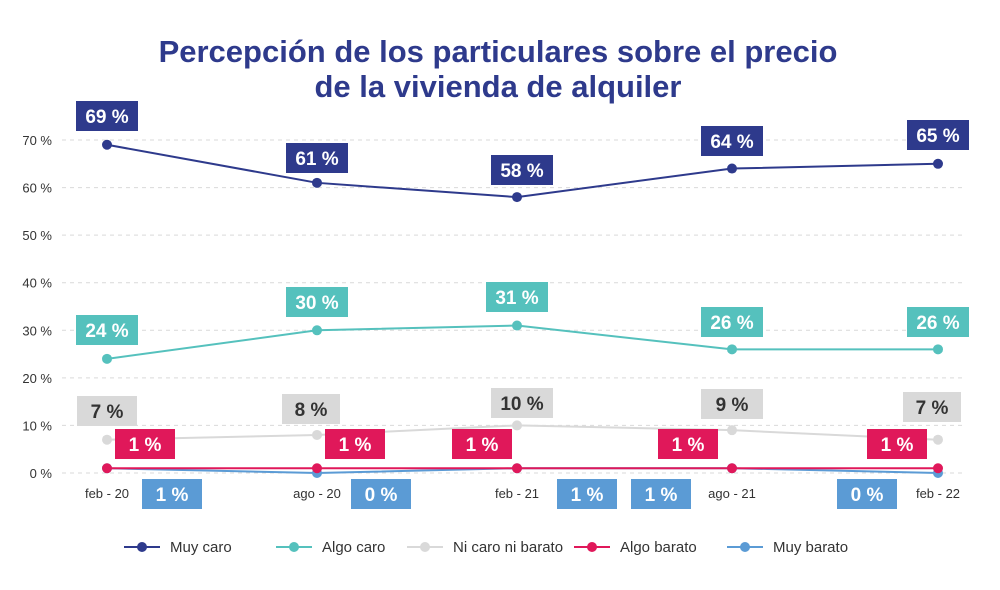 This screenshot has height=590, width=1000. What do you see at coordinates (201, 547) in the screenshot?
I see `legend-label: Muy caro` at bounding box center [201, 547].